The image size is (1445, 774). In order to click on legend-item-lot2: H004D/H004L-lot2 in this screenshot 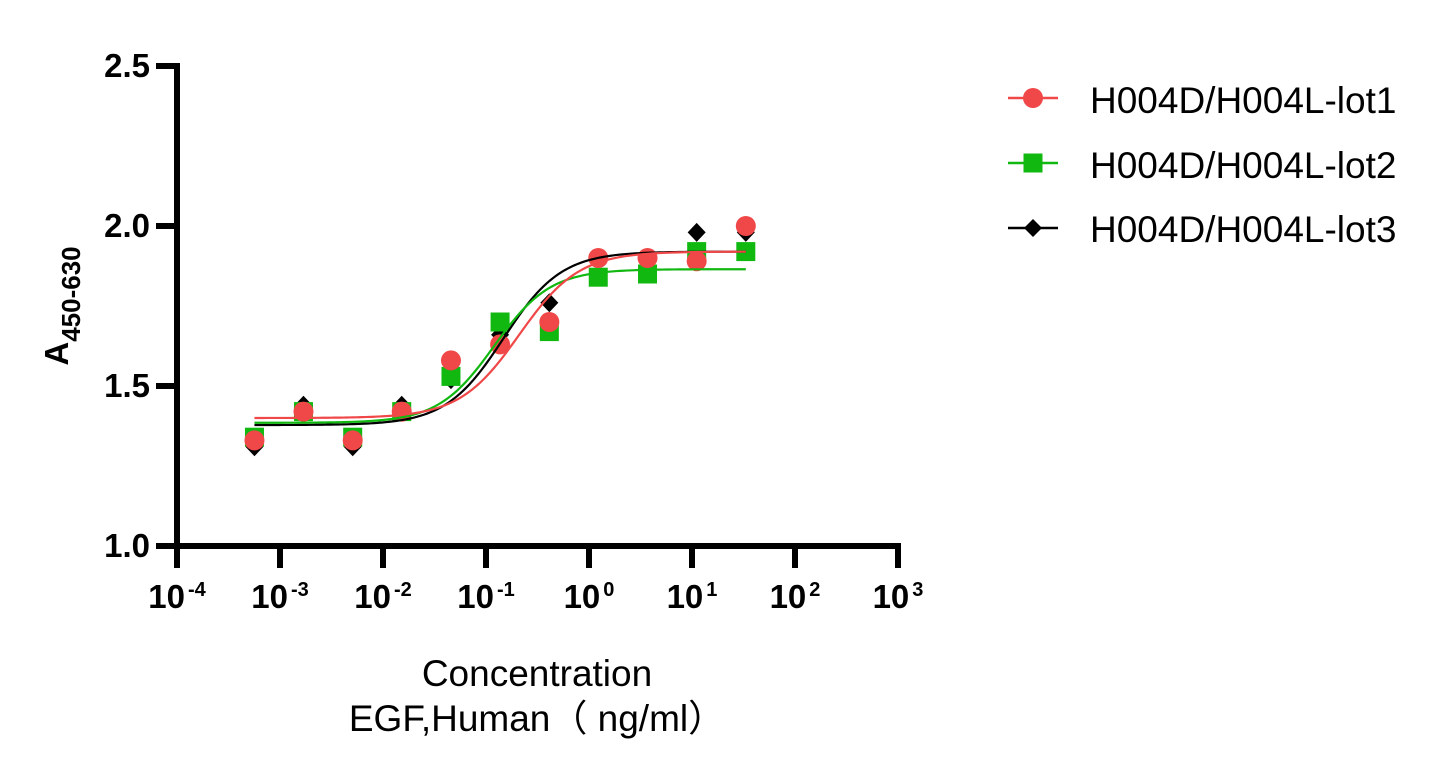, I will do `click(1202, 165)`.